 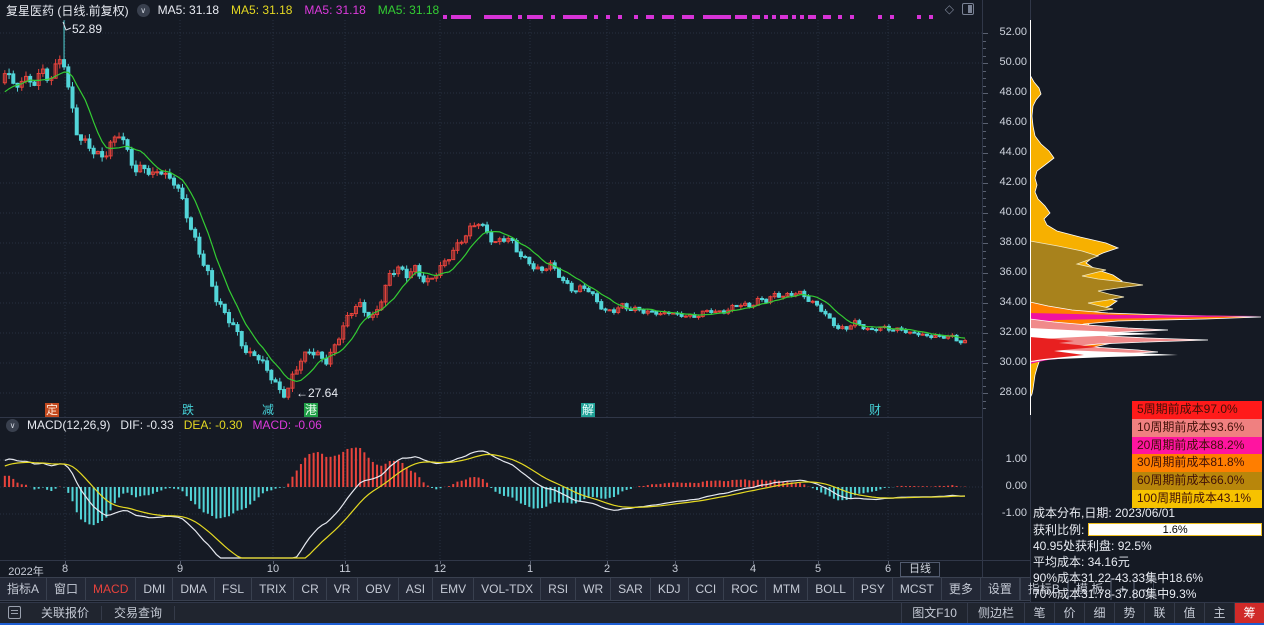 What do you see at coordinates (961, 589) in the screenshot?
I see `toolbar-item-更多: 更多` at bounding box center [961, 589].